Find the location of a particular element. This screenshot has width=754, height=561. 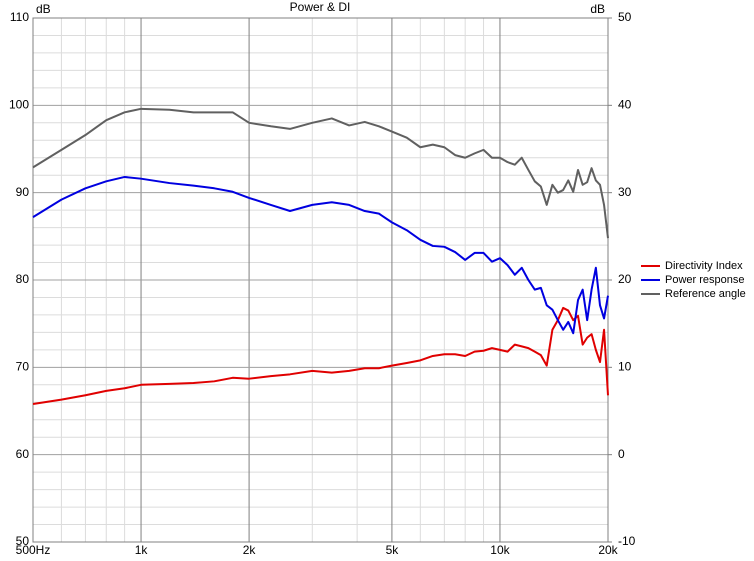

y-tick-label: 70 is located at coordinates (23, 367).